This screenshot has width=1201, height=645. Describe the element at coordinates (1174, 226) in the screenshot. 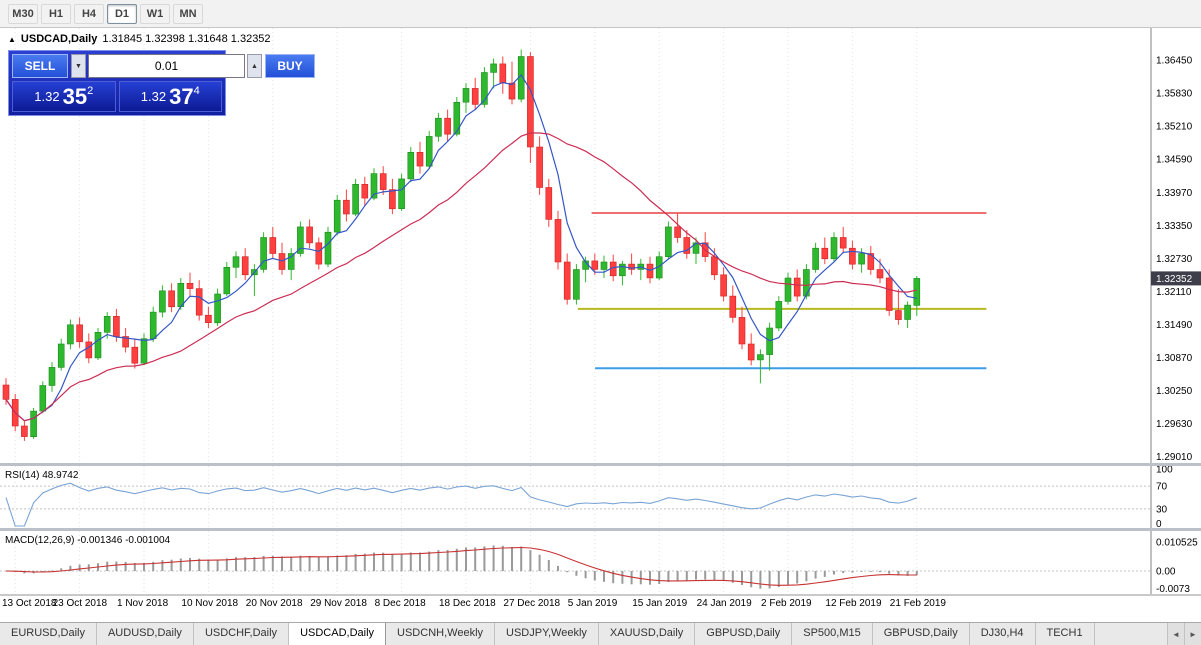

I see `svg-text: 1.33350` at that location.